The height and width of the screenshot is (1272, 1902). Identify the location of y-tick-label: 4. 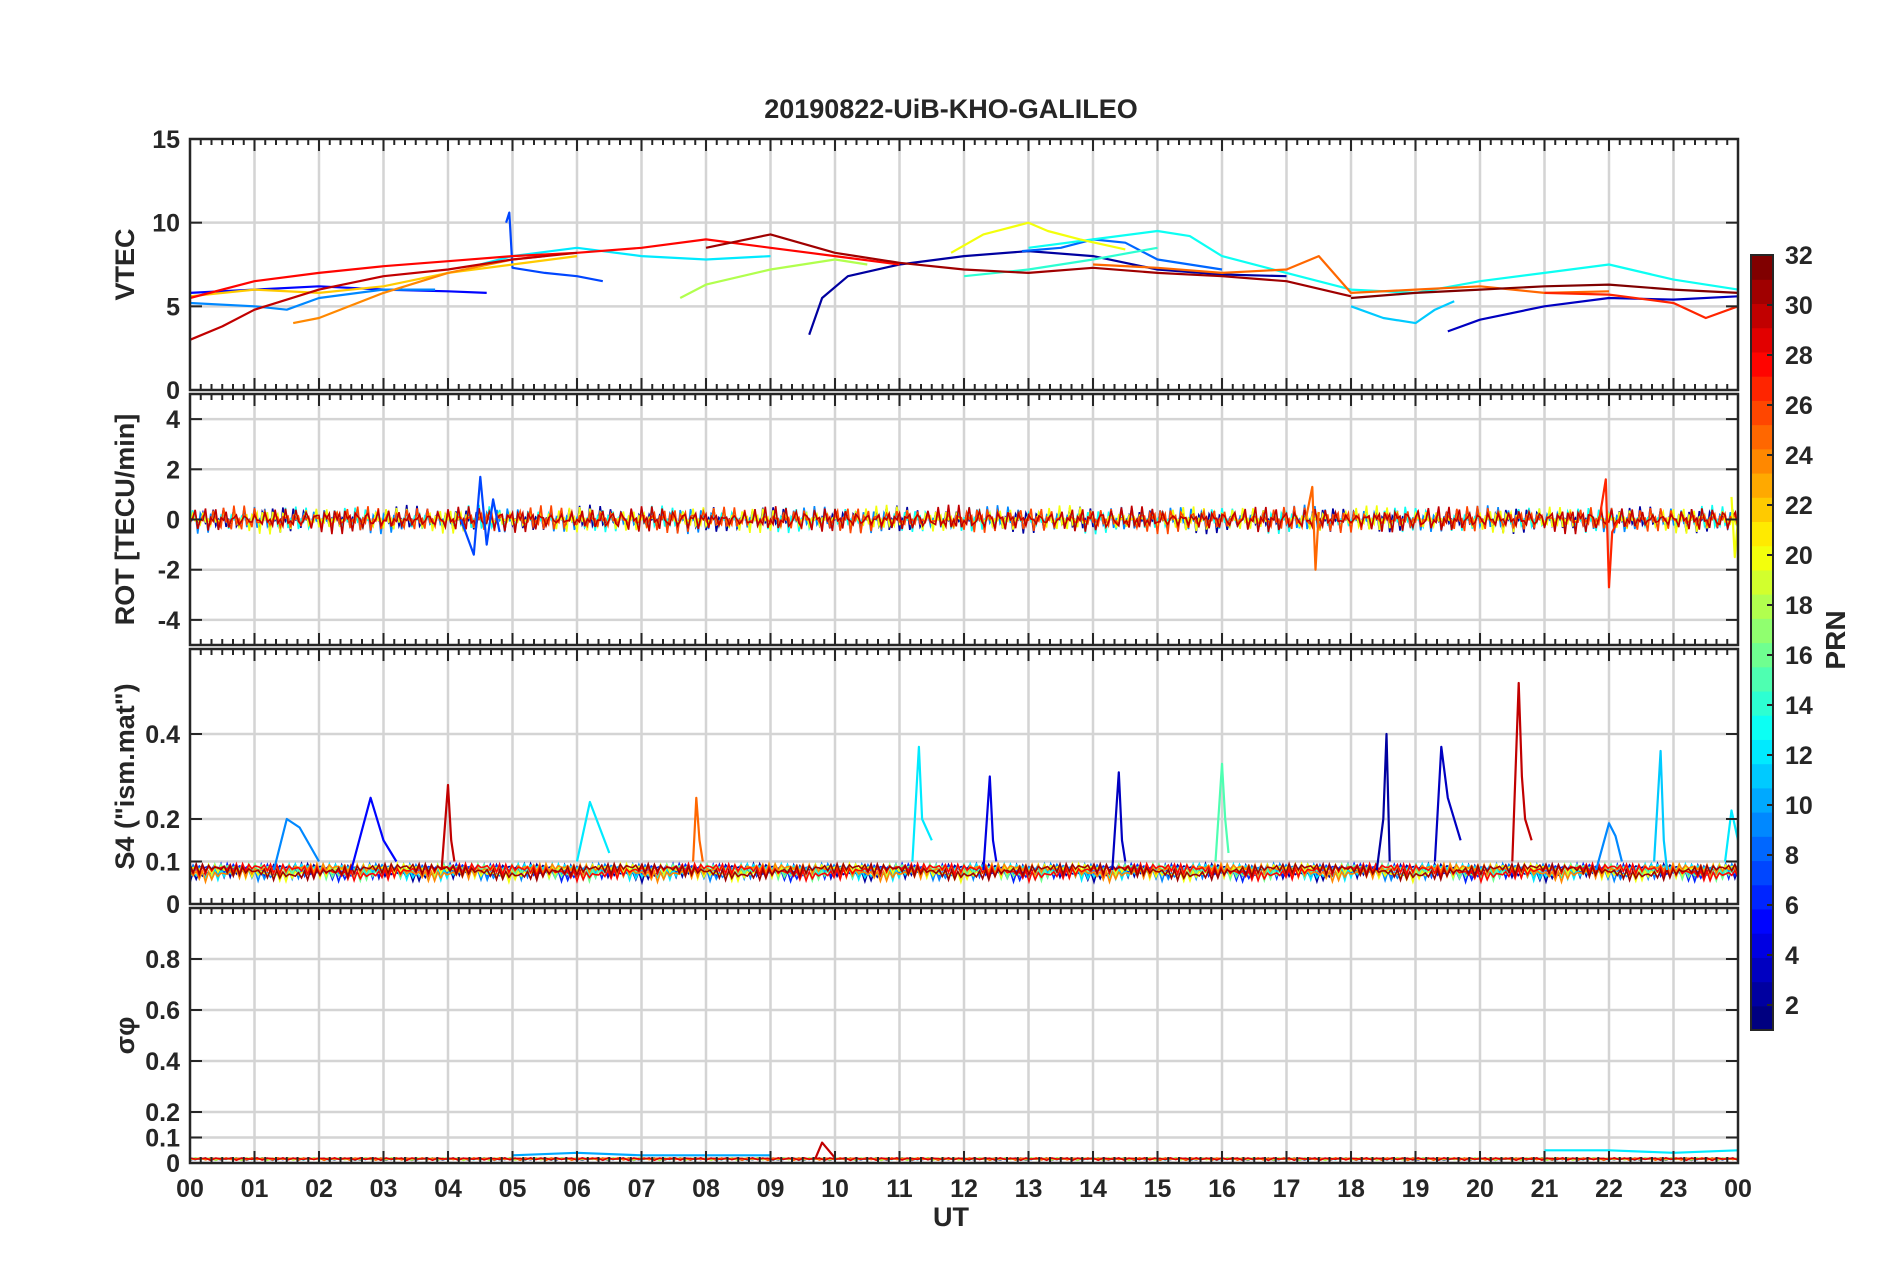
(173, 420).